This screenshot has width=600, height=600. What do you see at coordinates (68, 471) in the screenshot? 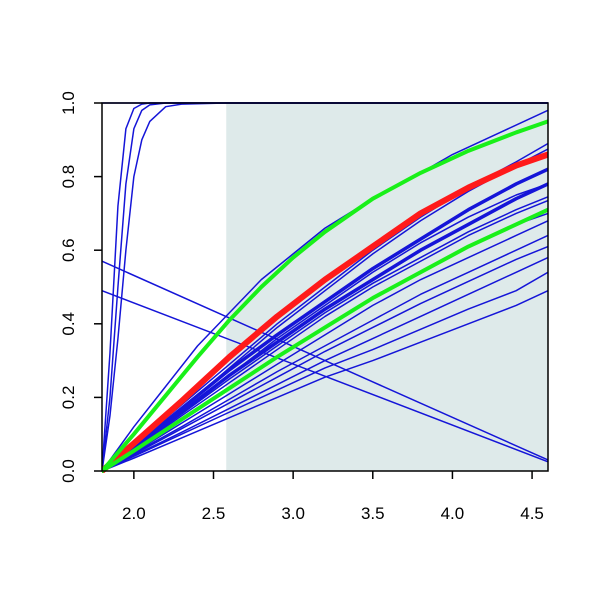
I see `y-tick-label: 0.0` at bounding box center [68, 471].